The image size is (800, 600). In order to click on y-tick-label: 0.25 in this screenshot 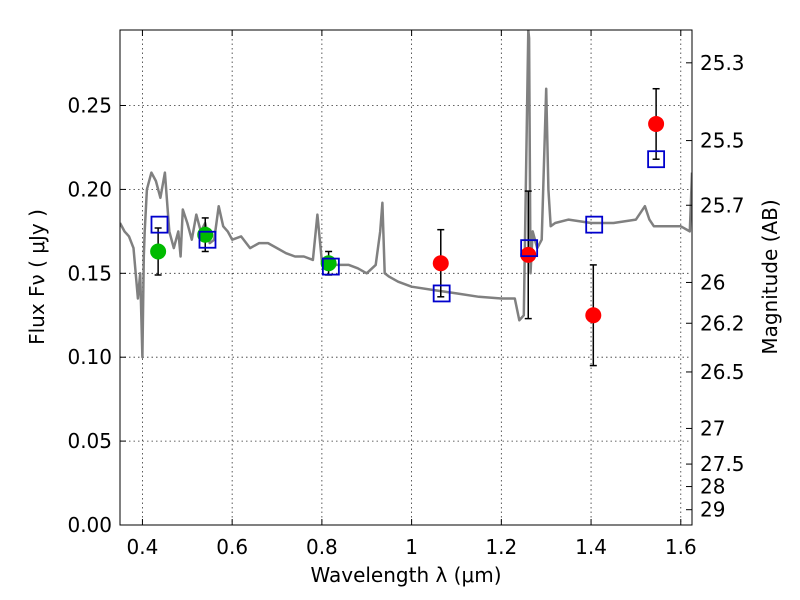, I will do `click(89, 106)`.